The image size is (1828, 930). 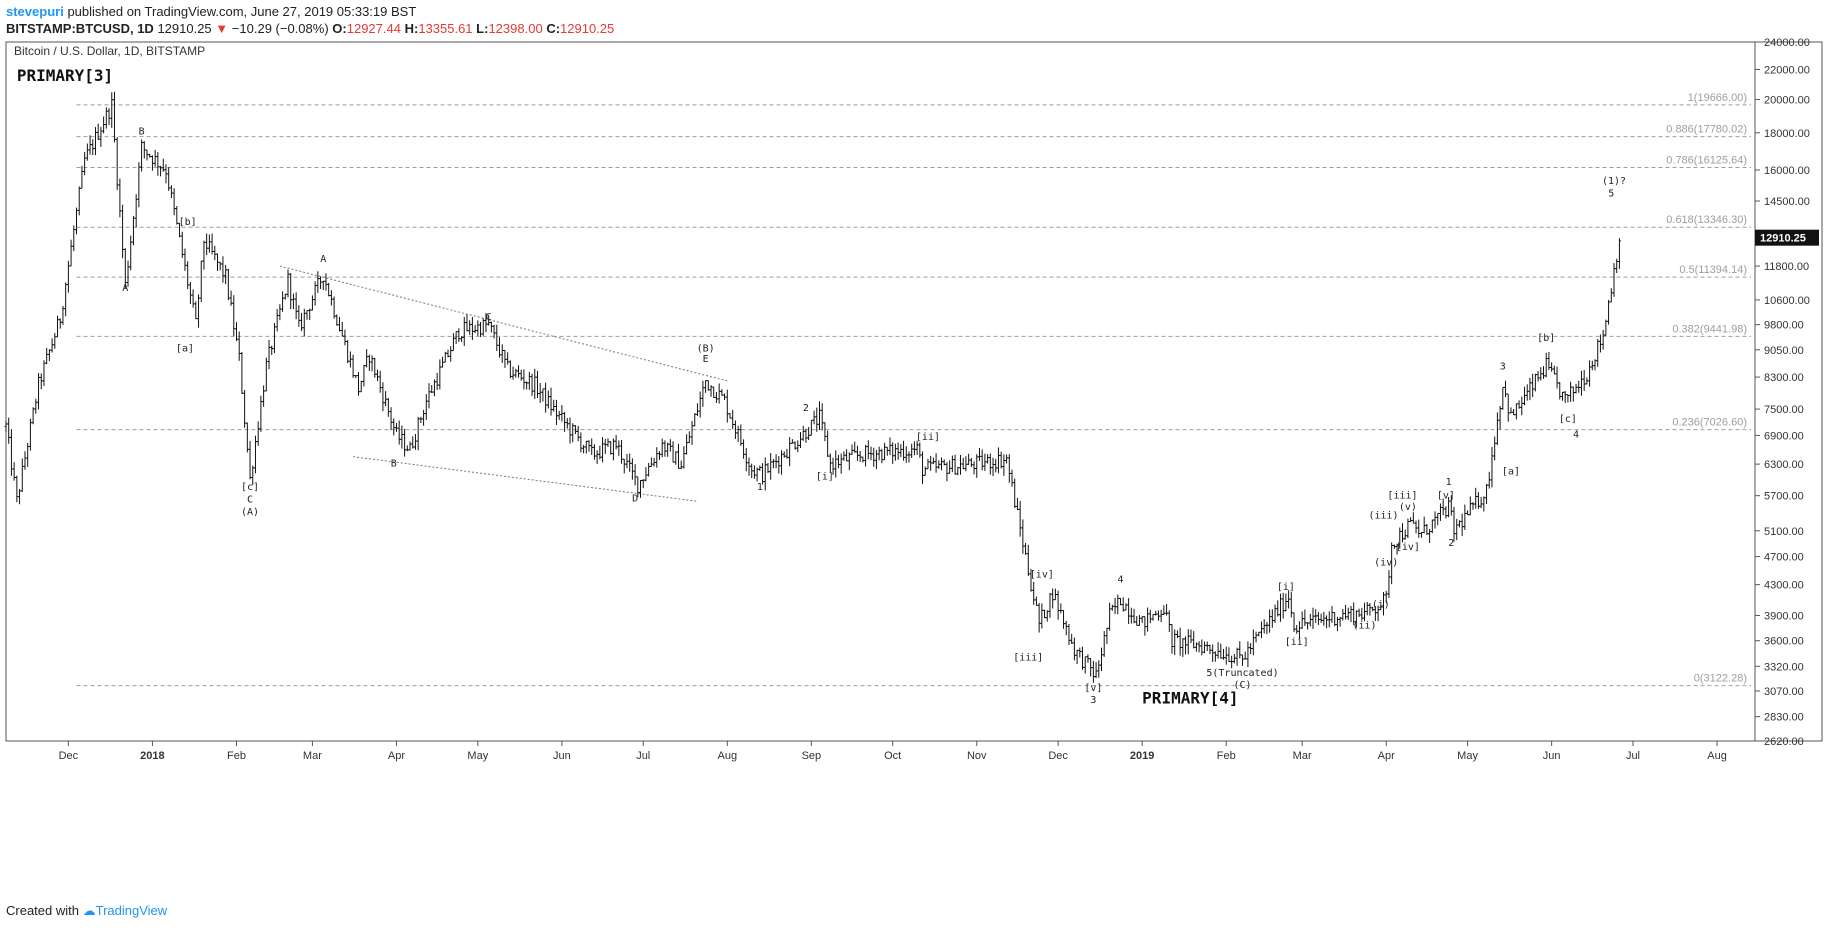 I want to click on fib-level-label: 0.382(9441.98), so click(x=1709, y=329).